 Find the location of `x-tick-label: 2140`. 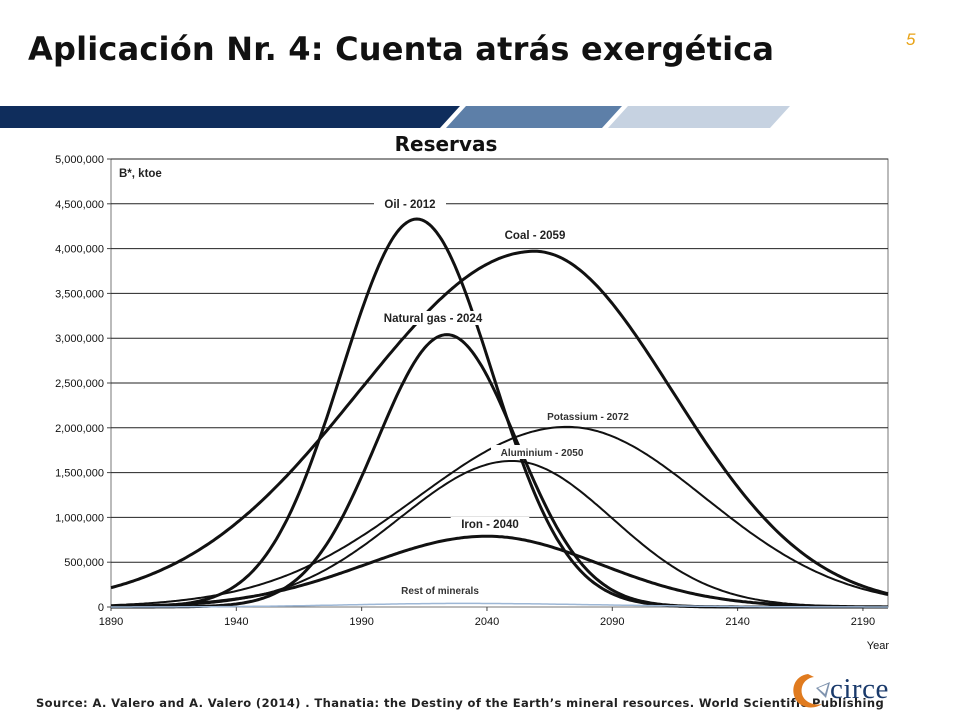

x-tick-label: 2140 is located at coordinates (737, 622).